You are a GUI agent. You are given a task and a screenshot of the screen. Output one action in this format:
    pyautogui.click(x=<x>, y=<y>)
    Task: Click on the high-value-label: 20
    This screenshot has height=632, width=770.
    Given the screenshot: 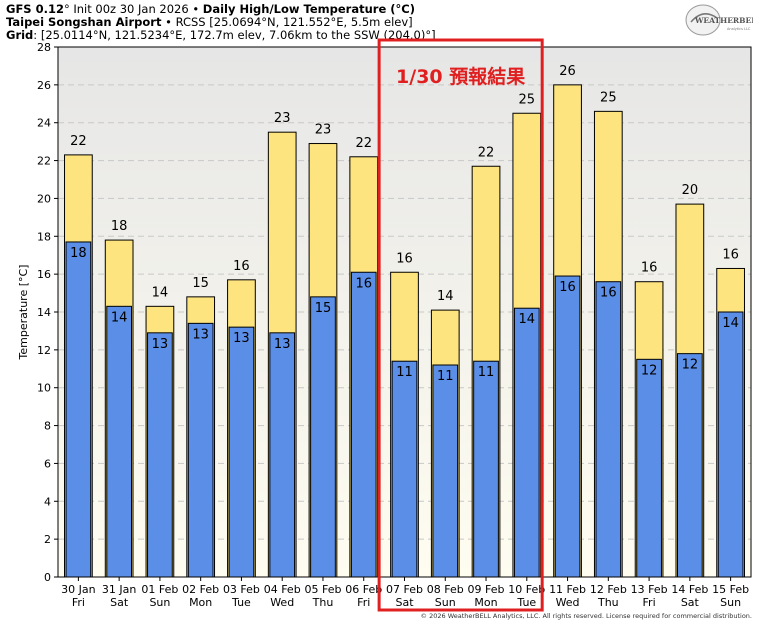 What is the action you would take?
    pyautogui.click(x=690, y=190)
    